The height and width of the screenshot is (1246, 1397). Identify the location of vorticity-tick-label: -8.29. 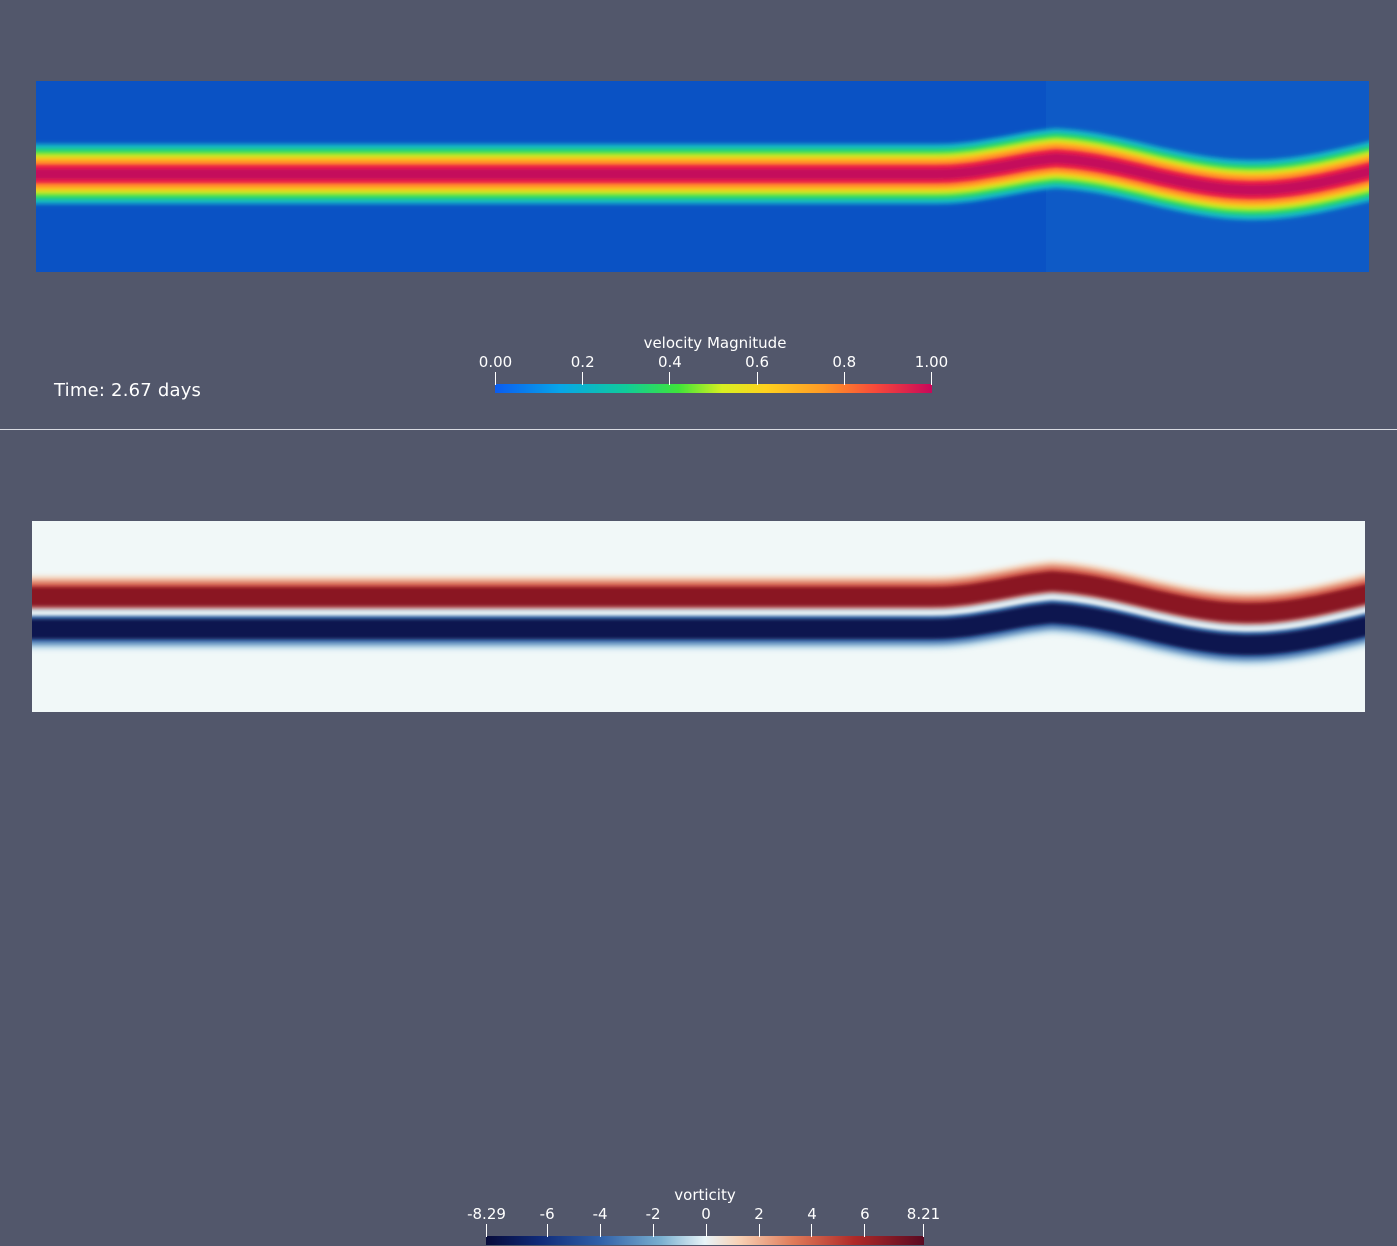
(486, 1214).